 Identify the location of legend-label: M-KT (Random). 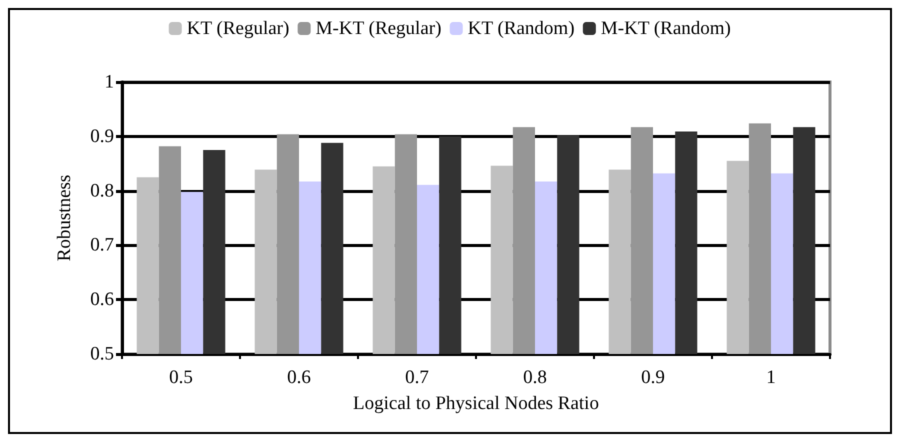
(665, 28).